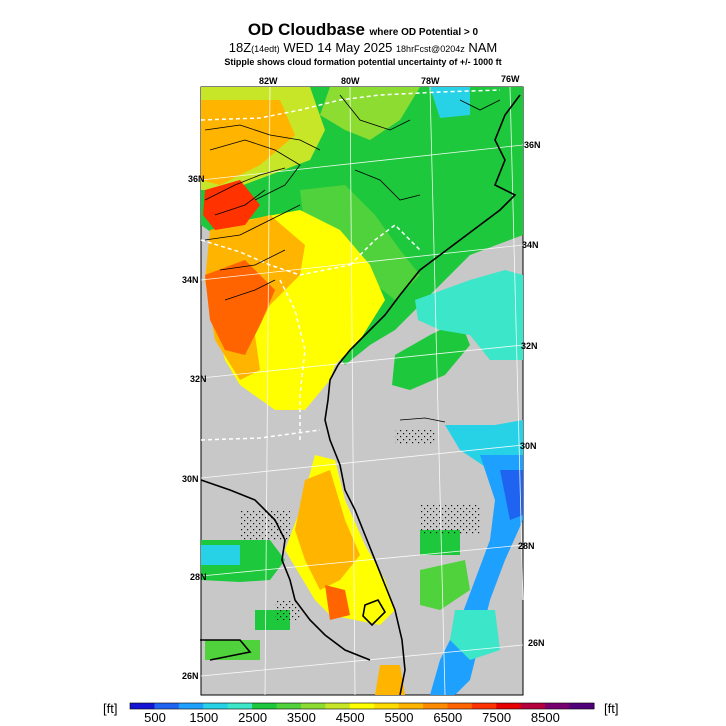  What do you see at coordinates (327, 530) in the screenshot?
I see `field-orange-florida` at bounding box center [327, 530].